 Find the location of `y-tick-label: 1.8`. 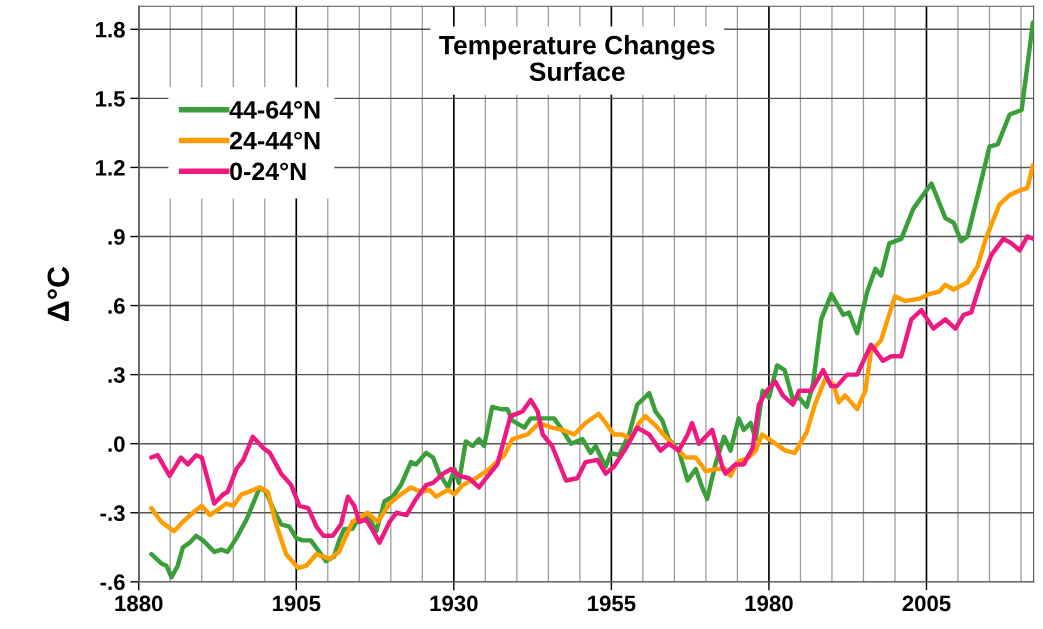

y-tick-label: 1.8 is located at coordinates (110, 29).